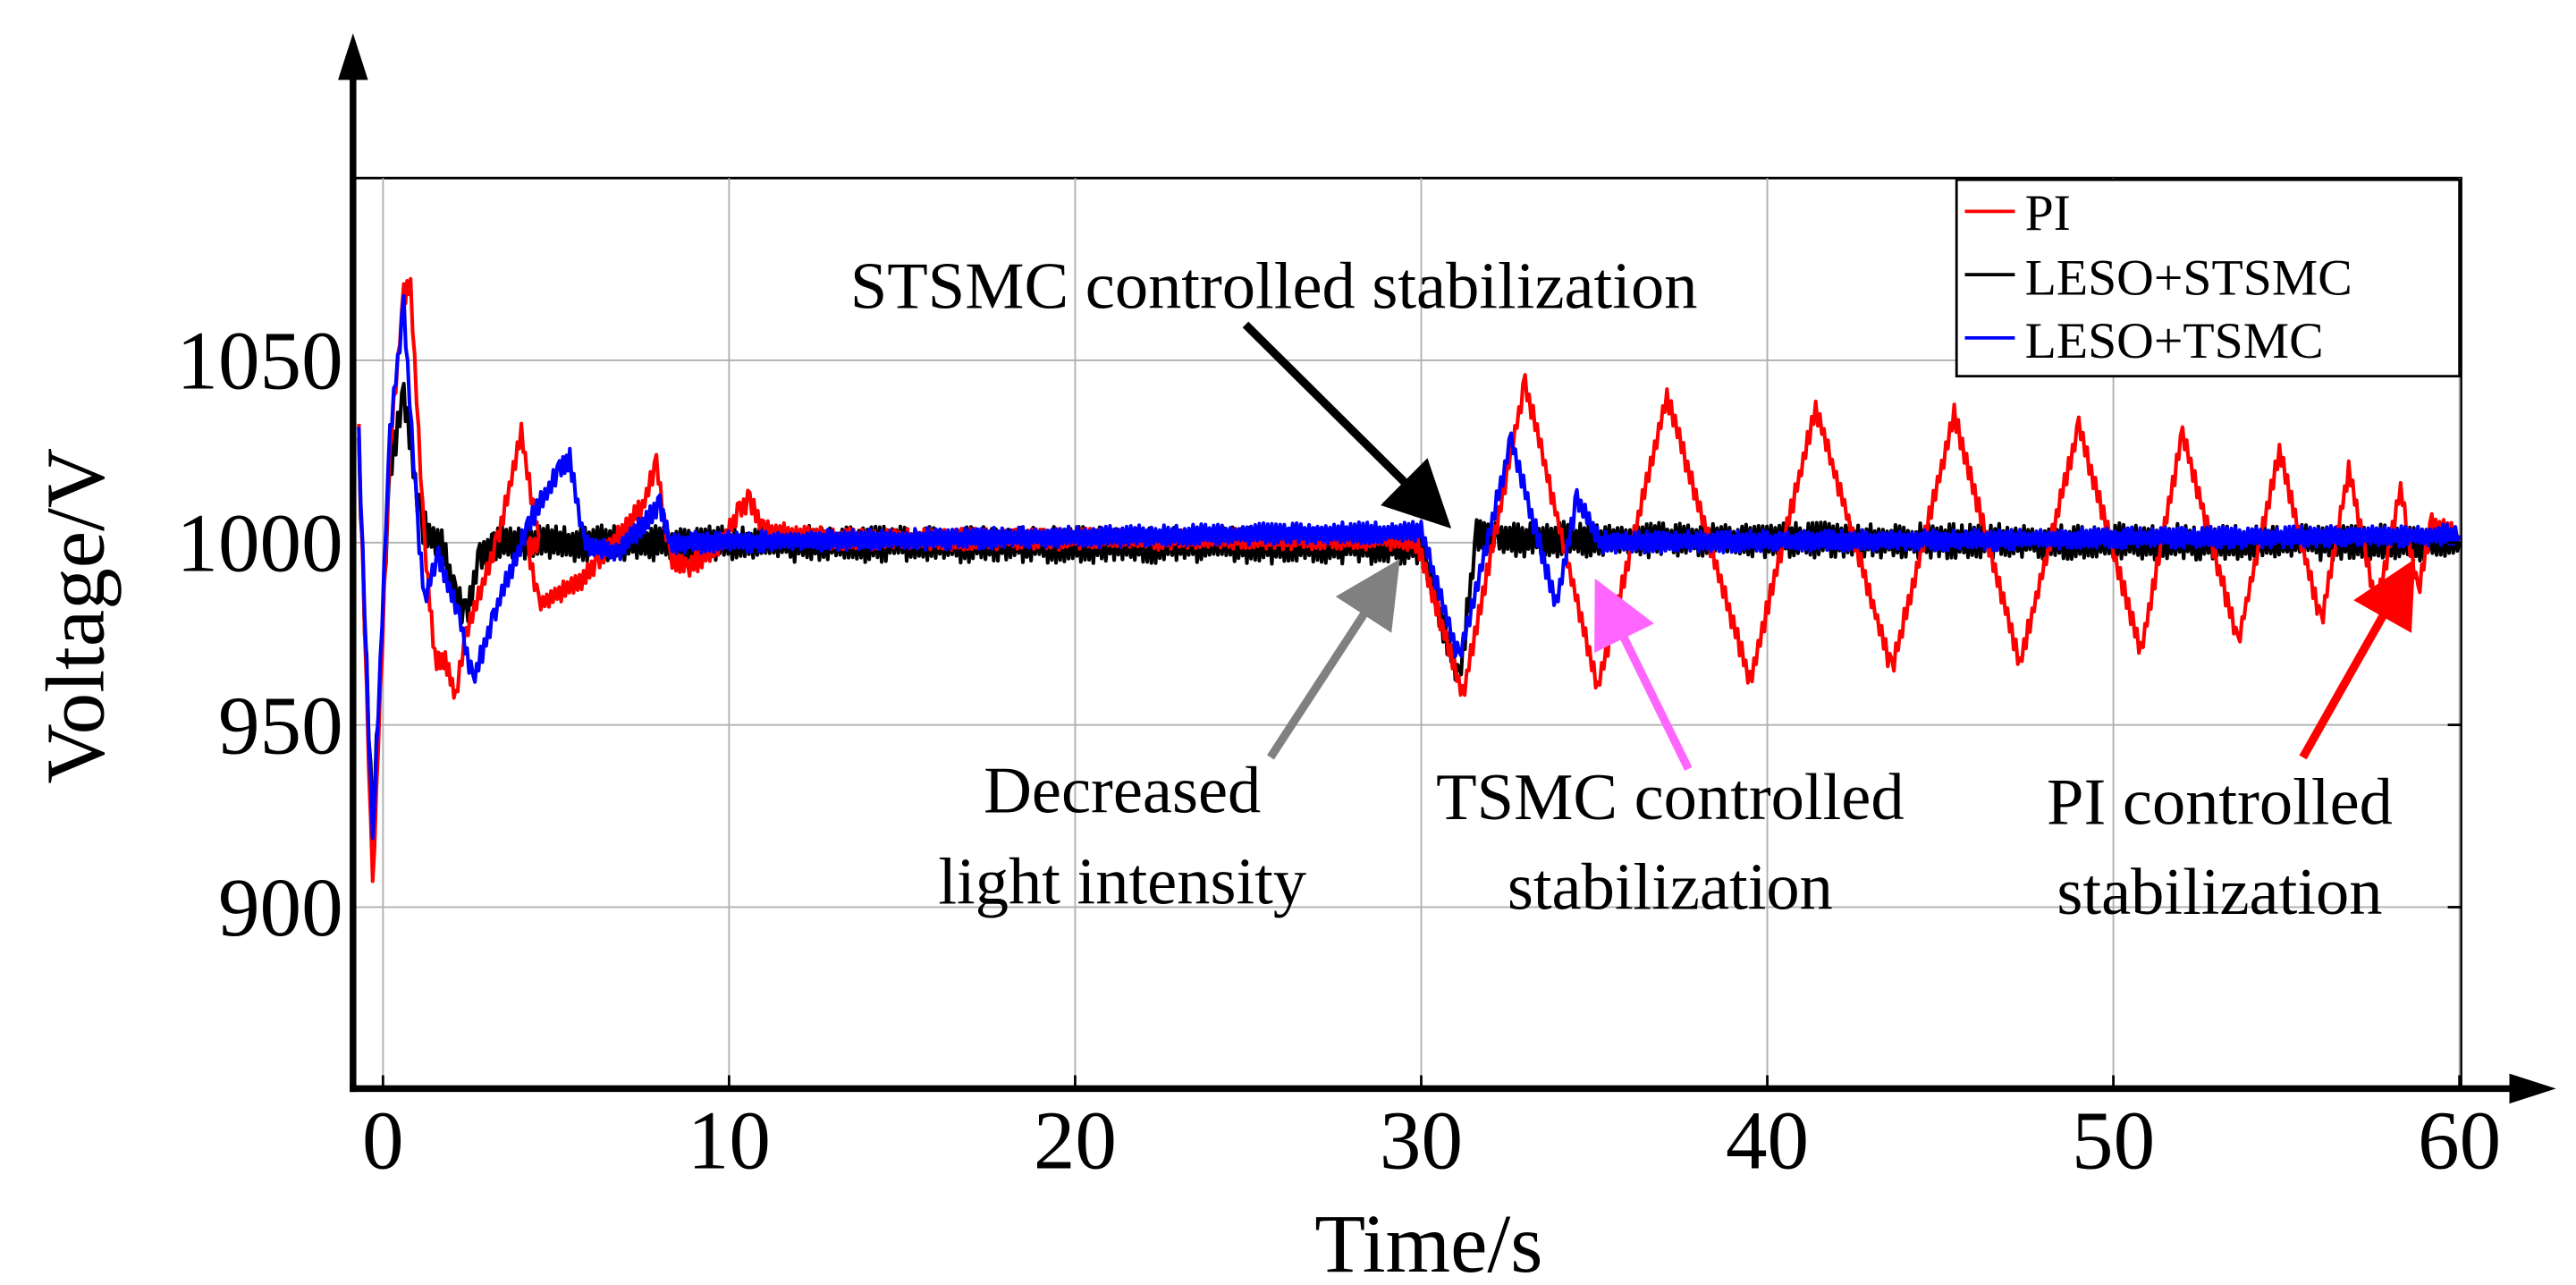 This screenshot has height=1285, width=2576. Describe the element at coordinates (280, 908) in the screenshot. I see `y-tick-label: 900` at that location.